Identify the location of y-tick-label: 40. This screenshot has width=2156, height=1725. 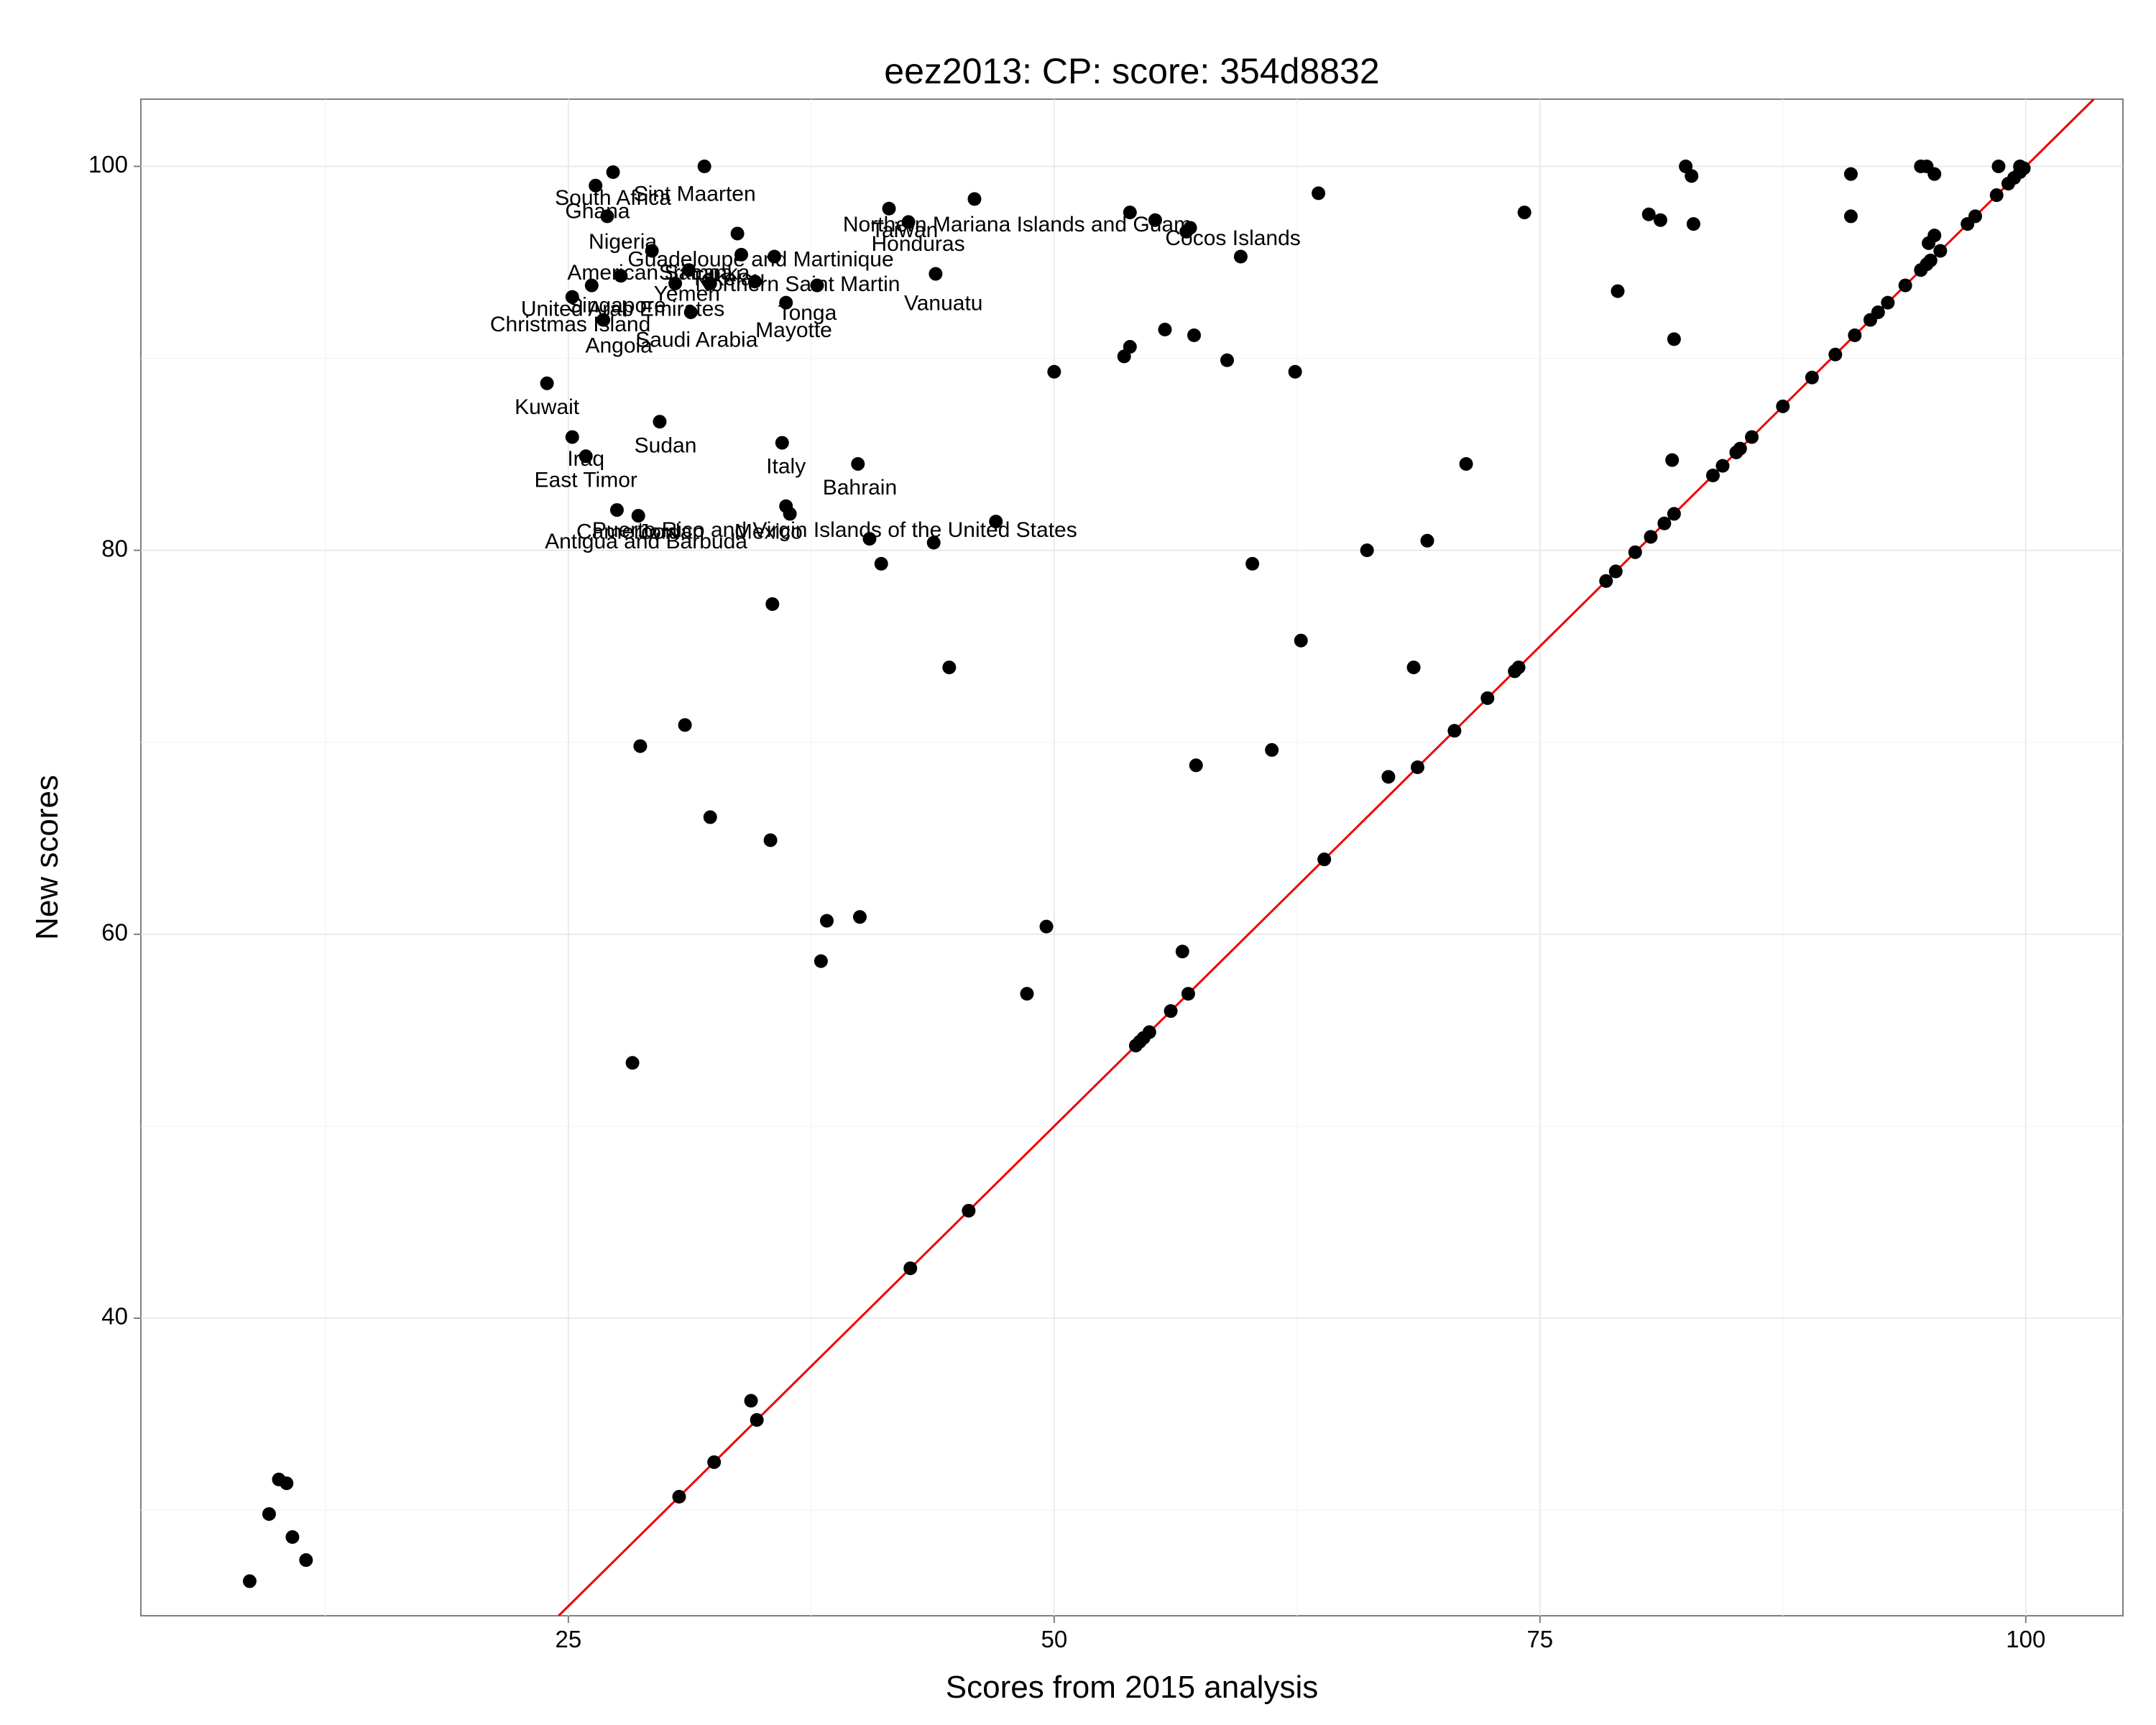
(115, 1316).